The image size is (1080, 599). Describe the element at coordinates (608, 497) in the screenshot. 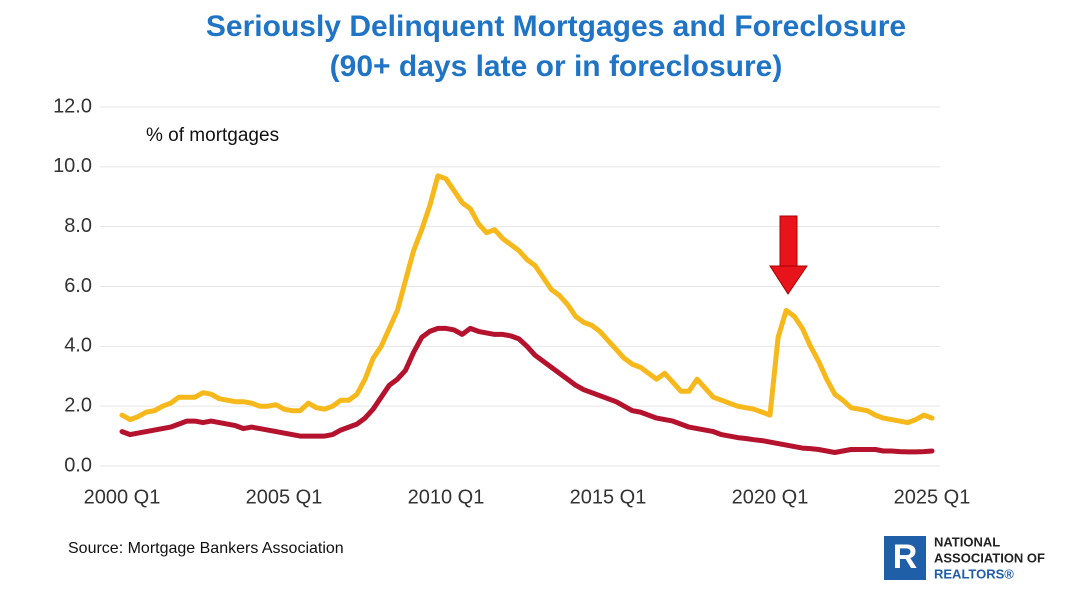

I see `x-tick-label: 2015 Q1` at that location.